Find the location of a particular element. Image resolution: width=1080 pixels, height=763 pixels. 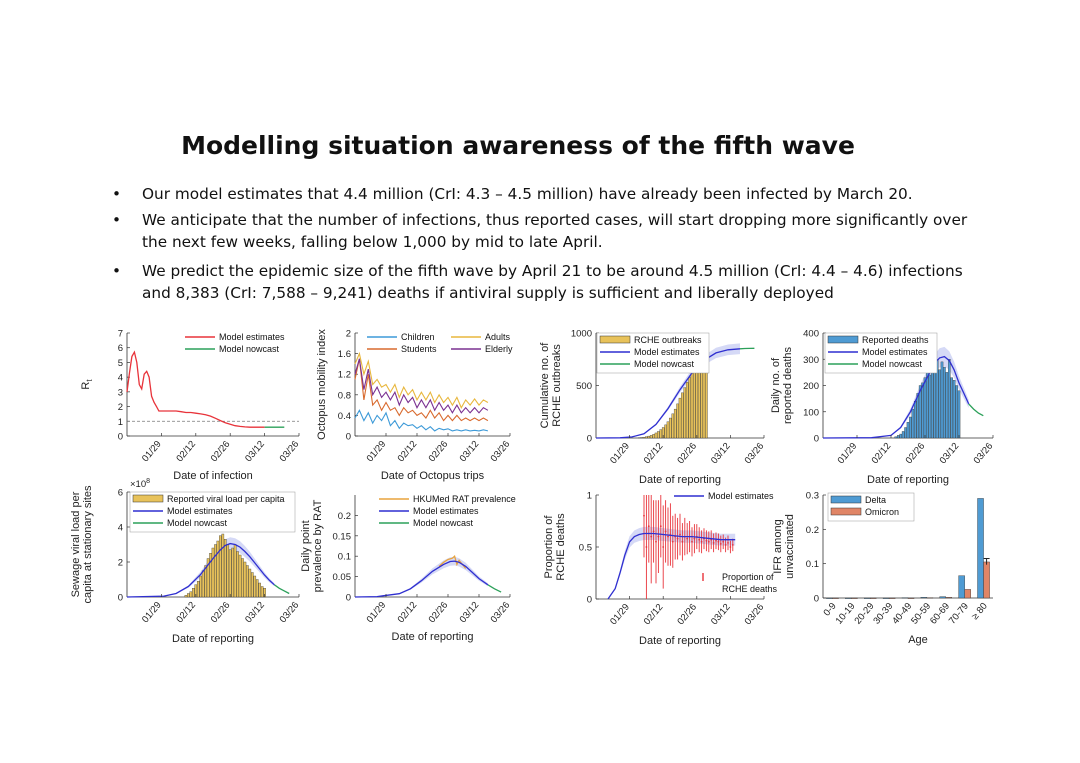

y-tick-label: 0.1 is located at coordinates (812, 564).